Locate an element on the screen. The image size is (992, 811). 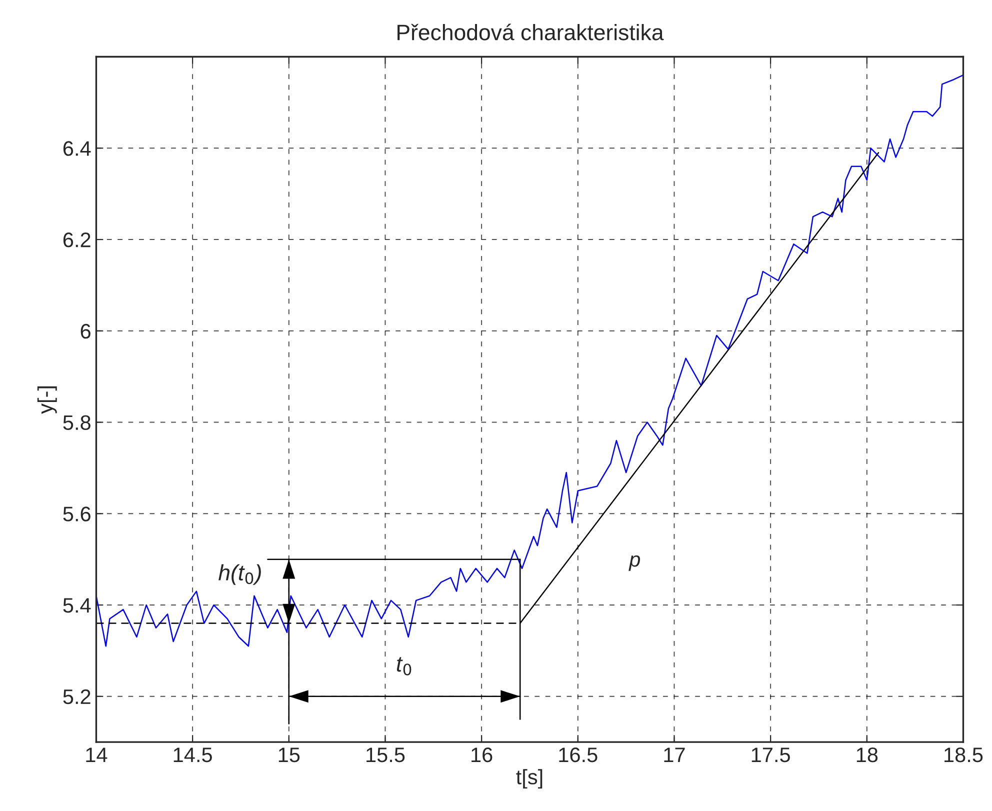
x-tick-label: 17 is located at coordinates (674, 755).